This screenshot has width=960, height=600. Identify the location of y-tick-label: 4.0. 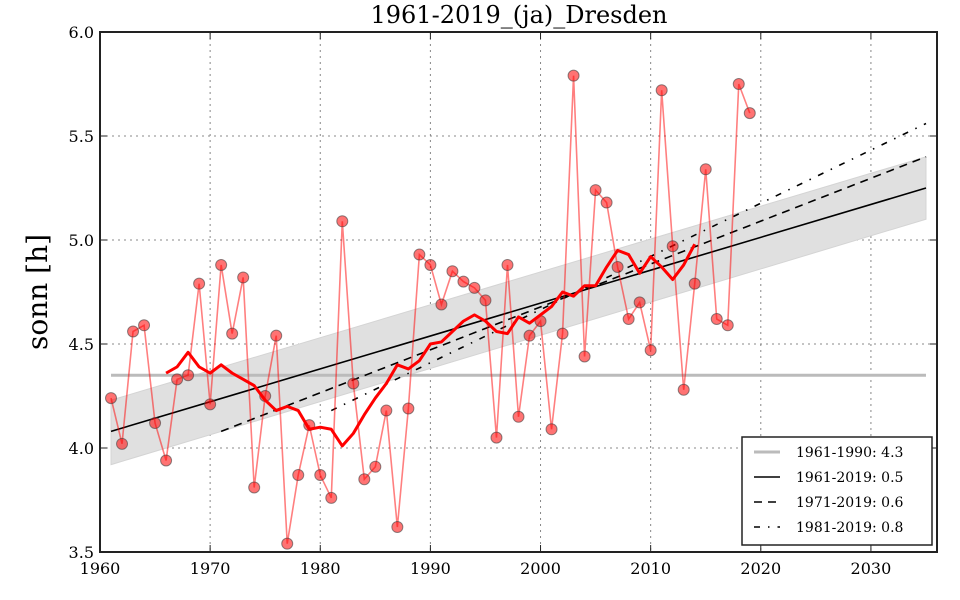
(81, 448).